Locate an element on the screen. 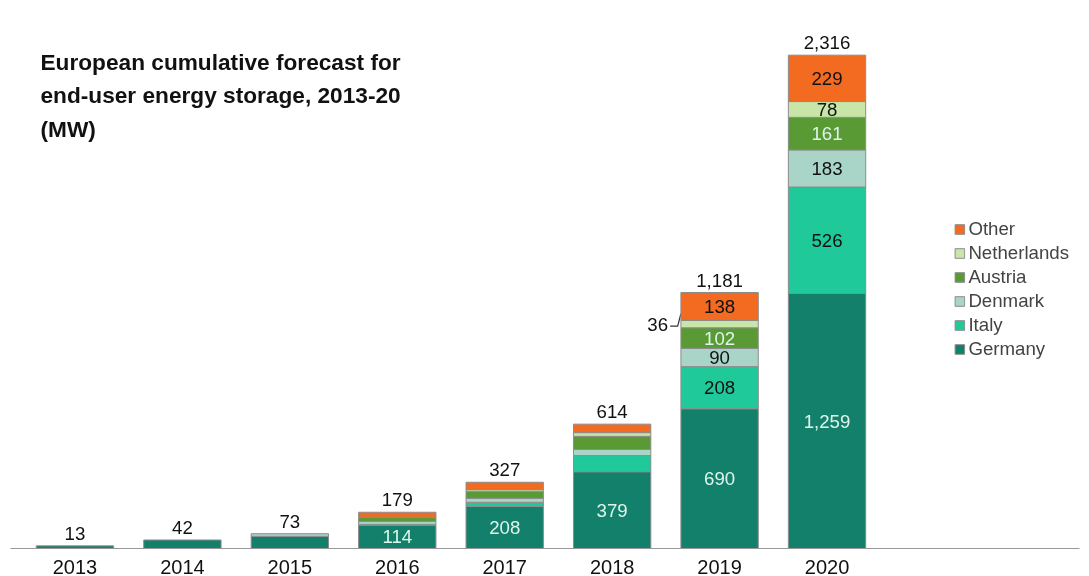 The image size is (1089, 576). legend-label: Other is located at coordinates (992, 229).